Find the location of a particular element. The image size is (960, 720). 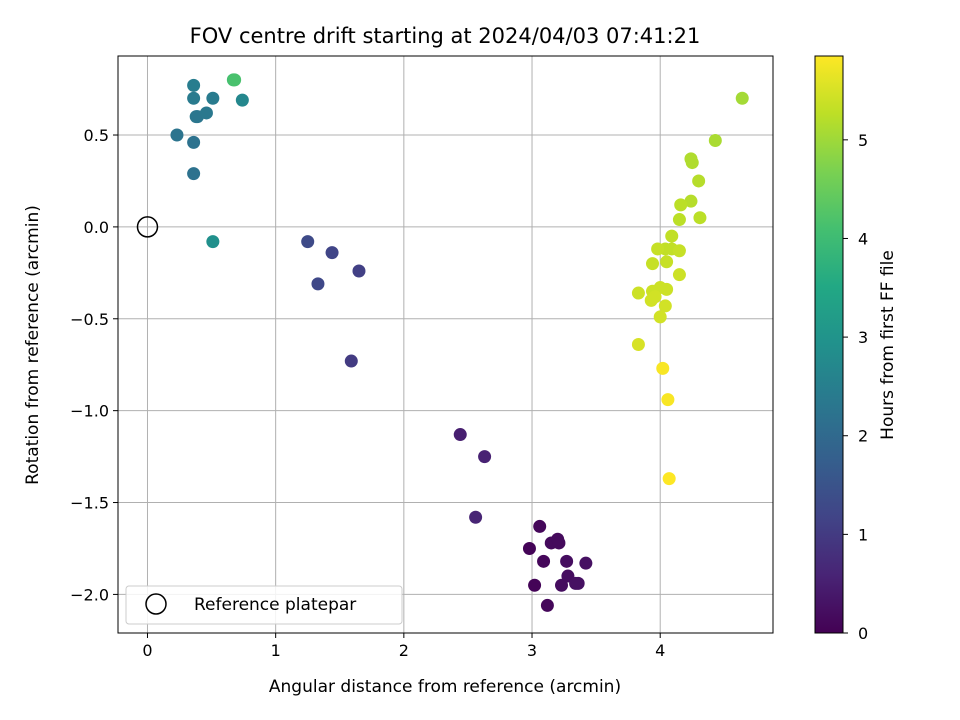

y-axis-label: Rotation from reference (arcmin) is located at coordinates (33, 345).